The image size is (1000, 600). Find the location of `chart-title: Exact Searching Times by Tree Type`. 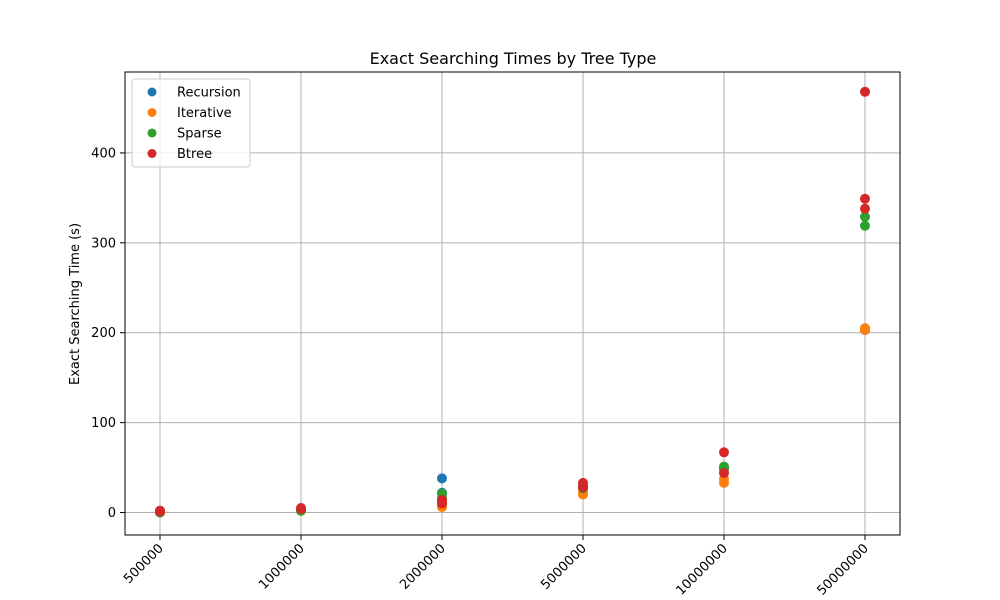

chart-title: Exact Searching Times by Tree Type is located at coordinates (513, 58).